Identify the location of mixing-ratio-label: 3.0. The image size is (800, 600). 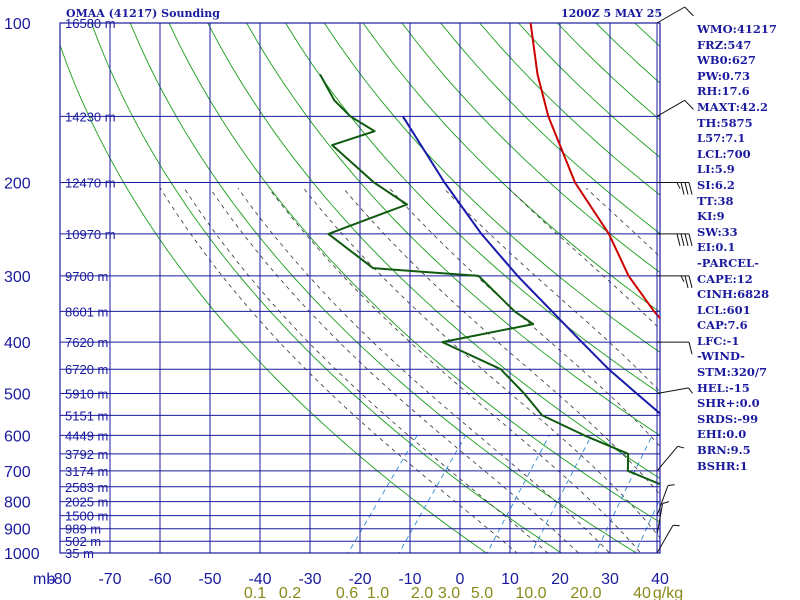
(449, 592).